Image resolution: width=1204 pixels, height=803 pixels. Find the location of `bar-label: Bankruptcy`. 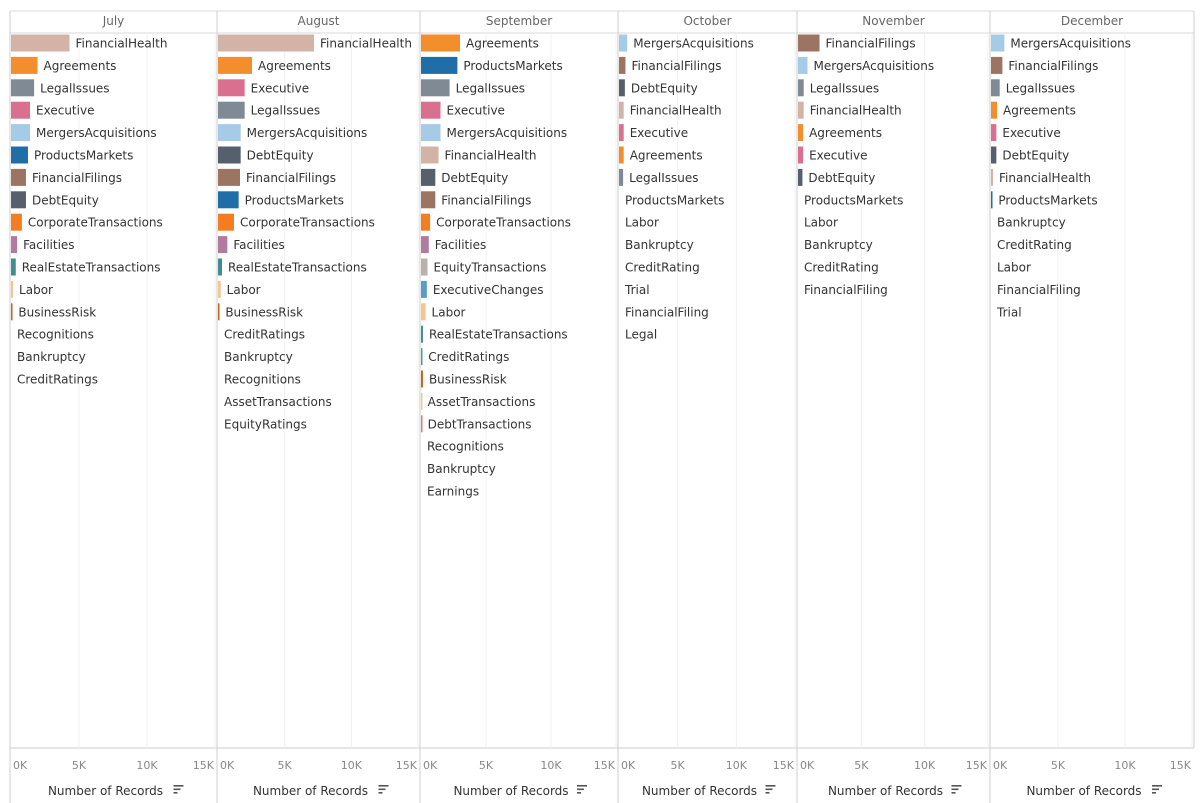

bar-label: Bankruptcy is located at coordinates (838, 245).